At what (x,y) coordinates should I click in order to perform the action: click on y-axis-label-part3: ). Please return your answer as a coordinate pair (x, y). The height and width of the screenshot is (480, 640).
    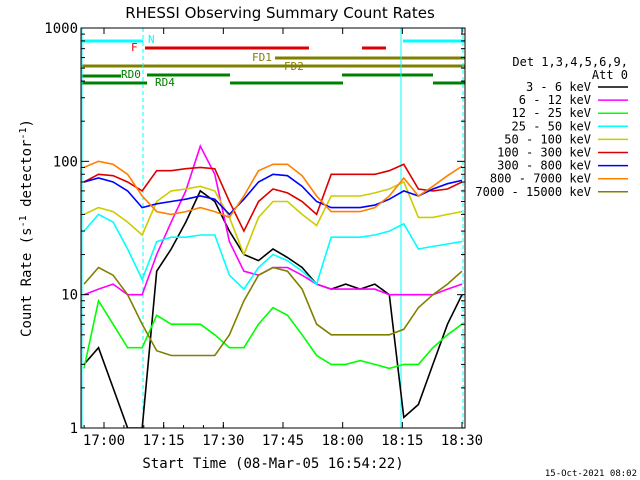
    Looking at the image, I should click on (27, 123).